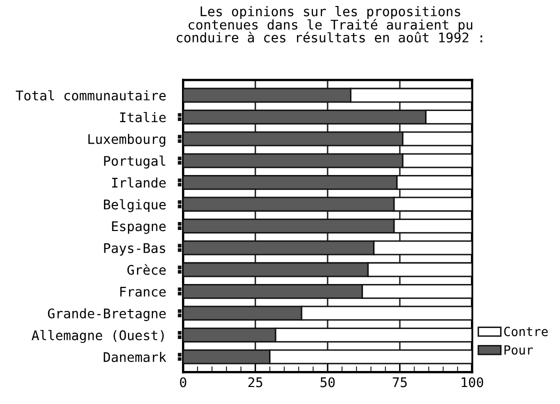 The width and height of the screenshot is (560, 404). Describe the element at coordinates (98, 336) in the screenshot. I see `y-tick-label: Allemagne (Ouest)` at that location.